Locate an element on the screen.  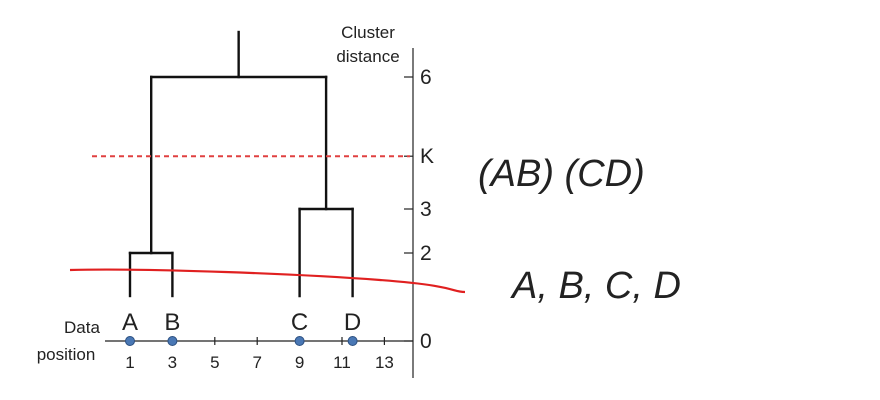
leaf-label: A is located at coordinates (130, 322).